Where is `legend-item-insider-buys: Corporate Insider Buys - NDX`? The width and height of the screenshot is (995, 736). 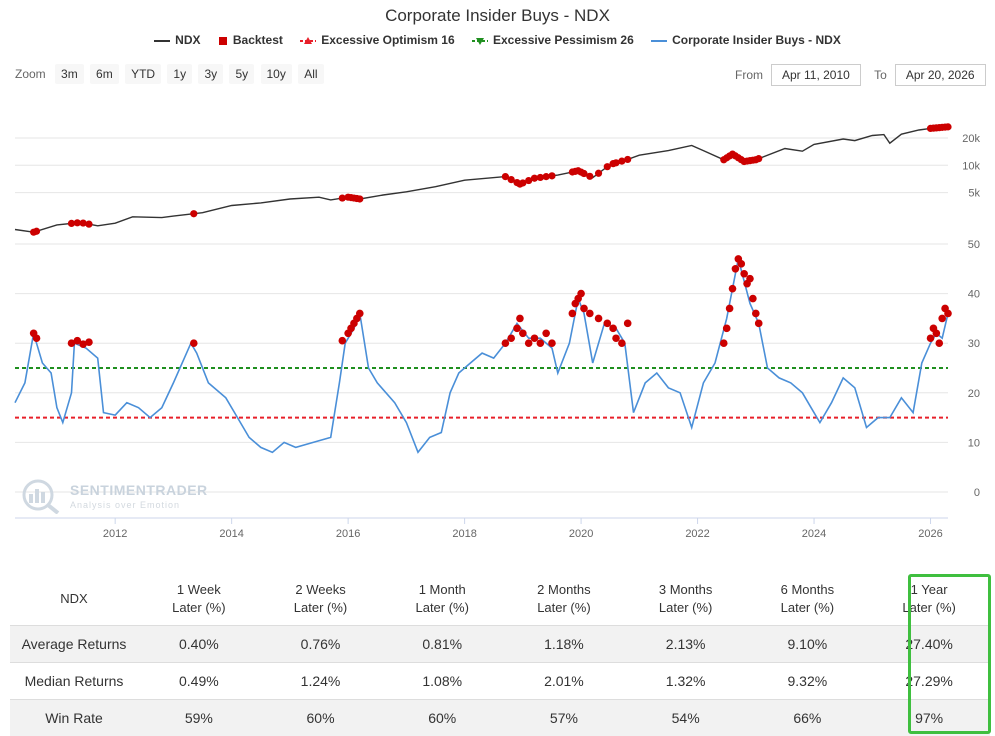
legend-item-insider-buys: Corporate Insider Buys - NDX is located at coordinates (746, 40).